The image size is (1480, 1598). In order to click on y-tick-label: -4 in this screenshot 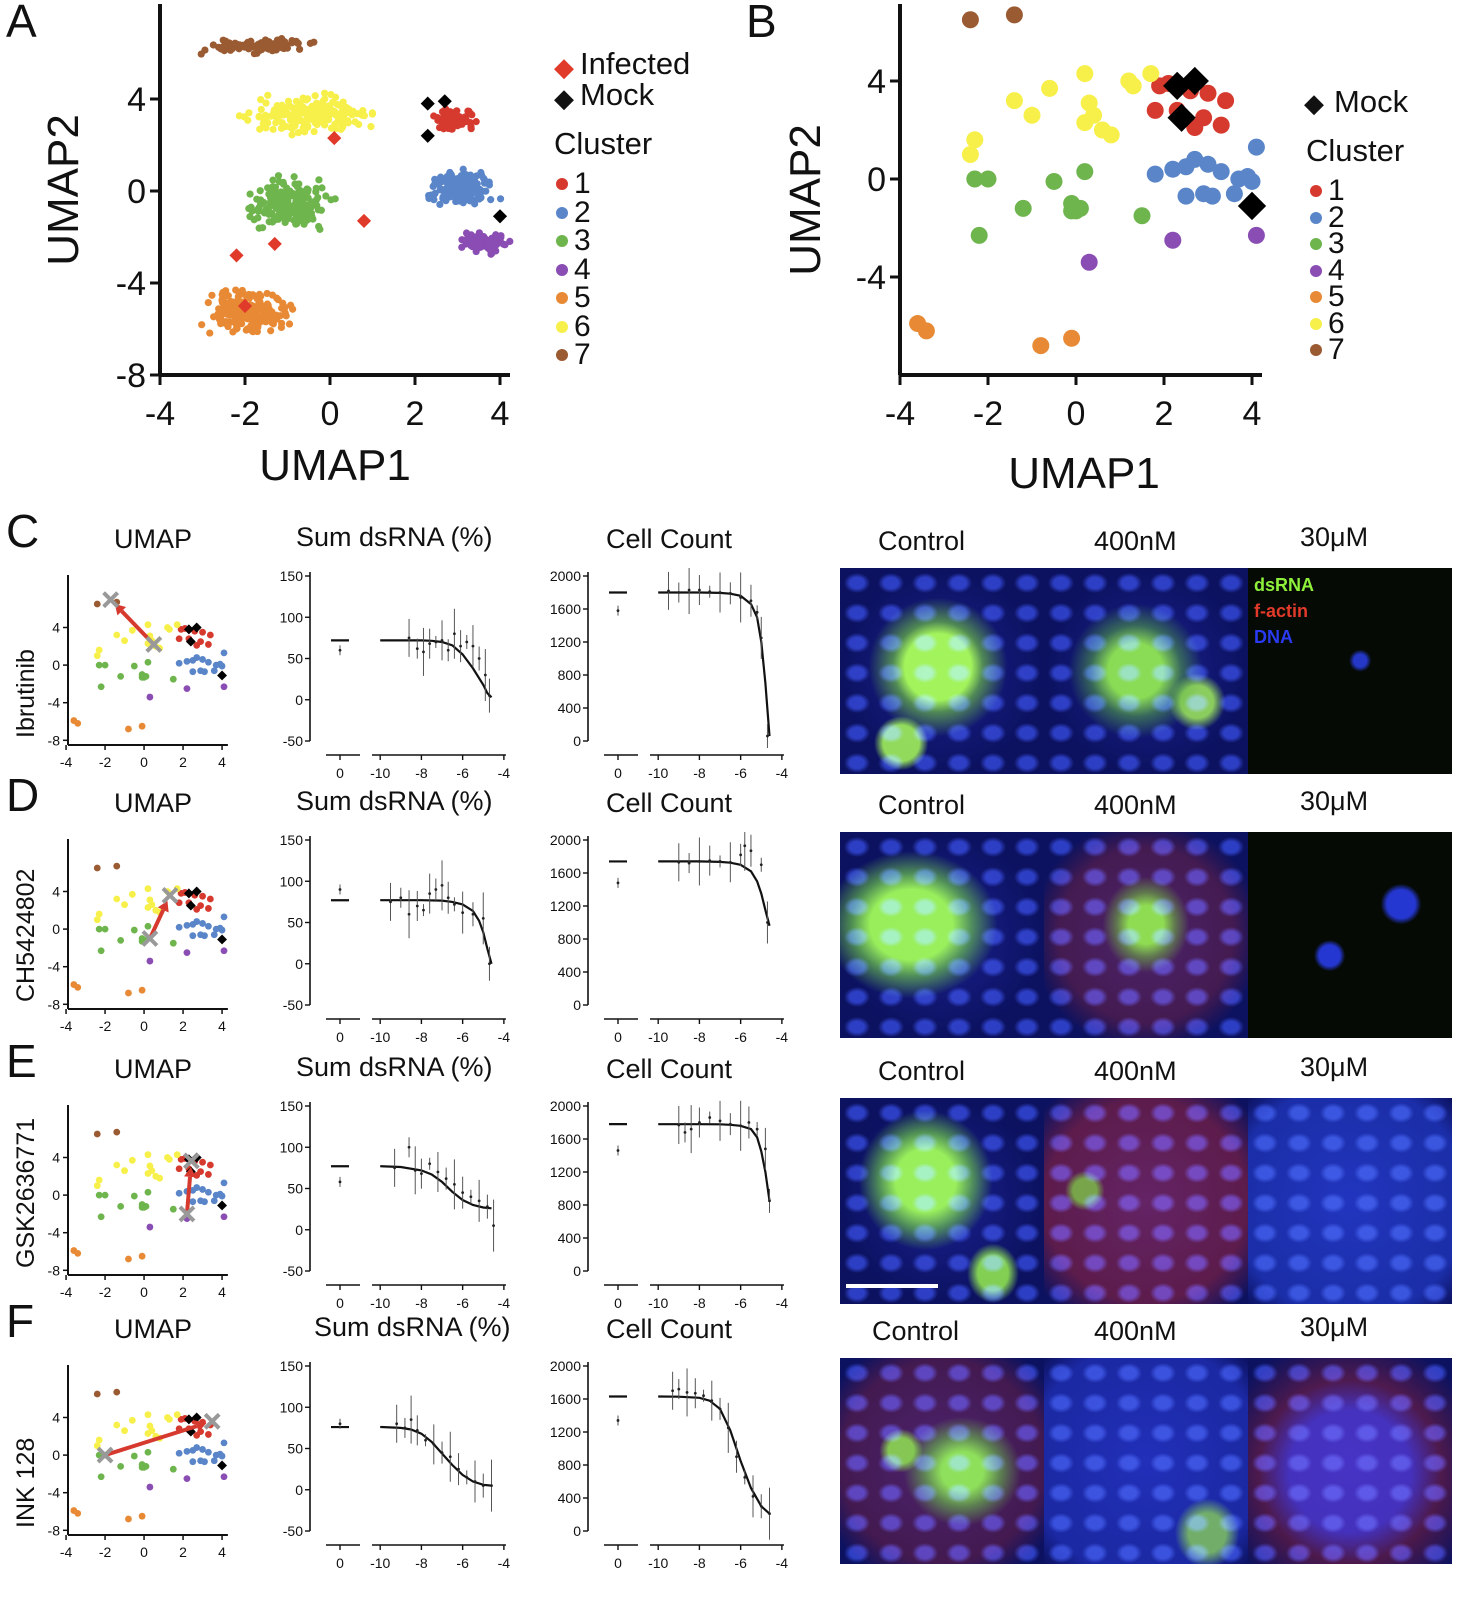, I will do `click(54, 703)`.